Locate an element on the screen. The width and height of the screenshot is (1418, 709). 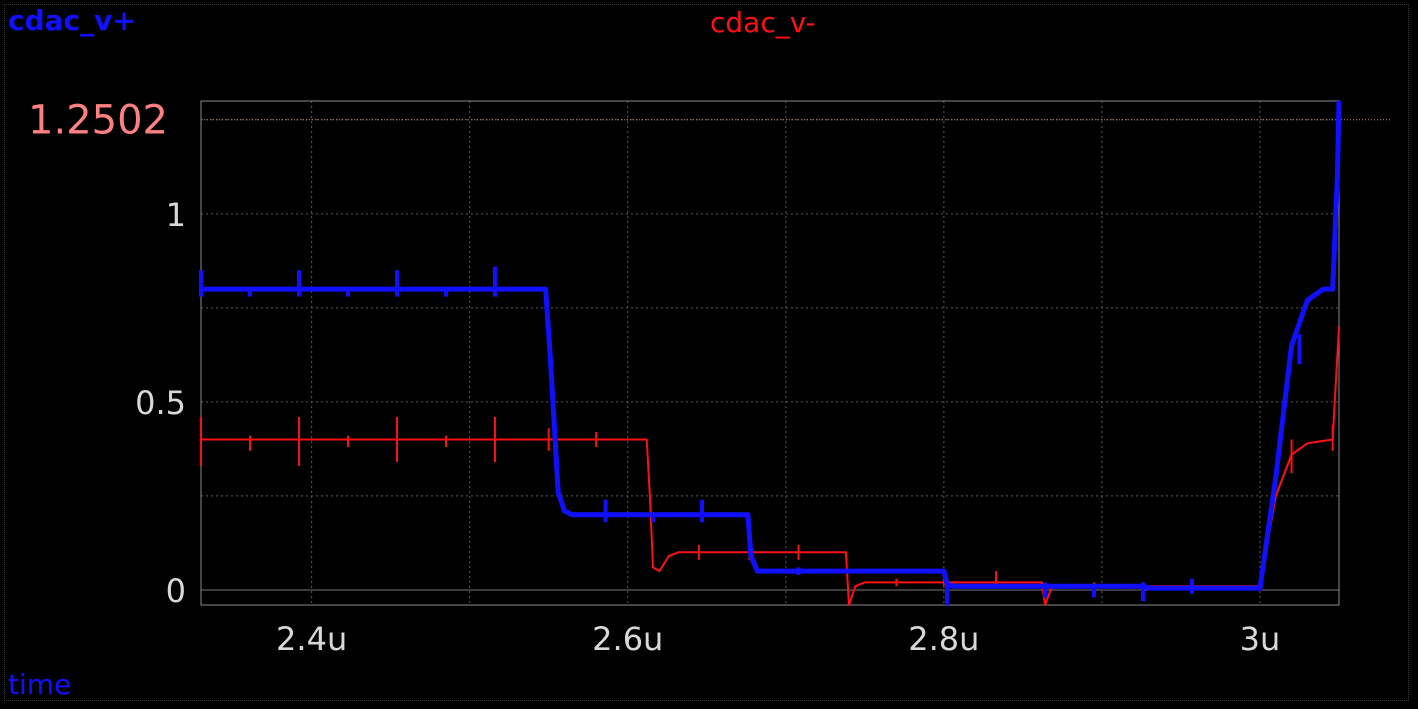
y-tick-label: 1 is located at coordinates (176, 215).